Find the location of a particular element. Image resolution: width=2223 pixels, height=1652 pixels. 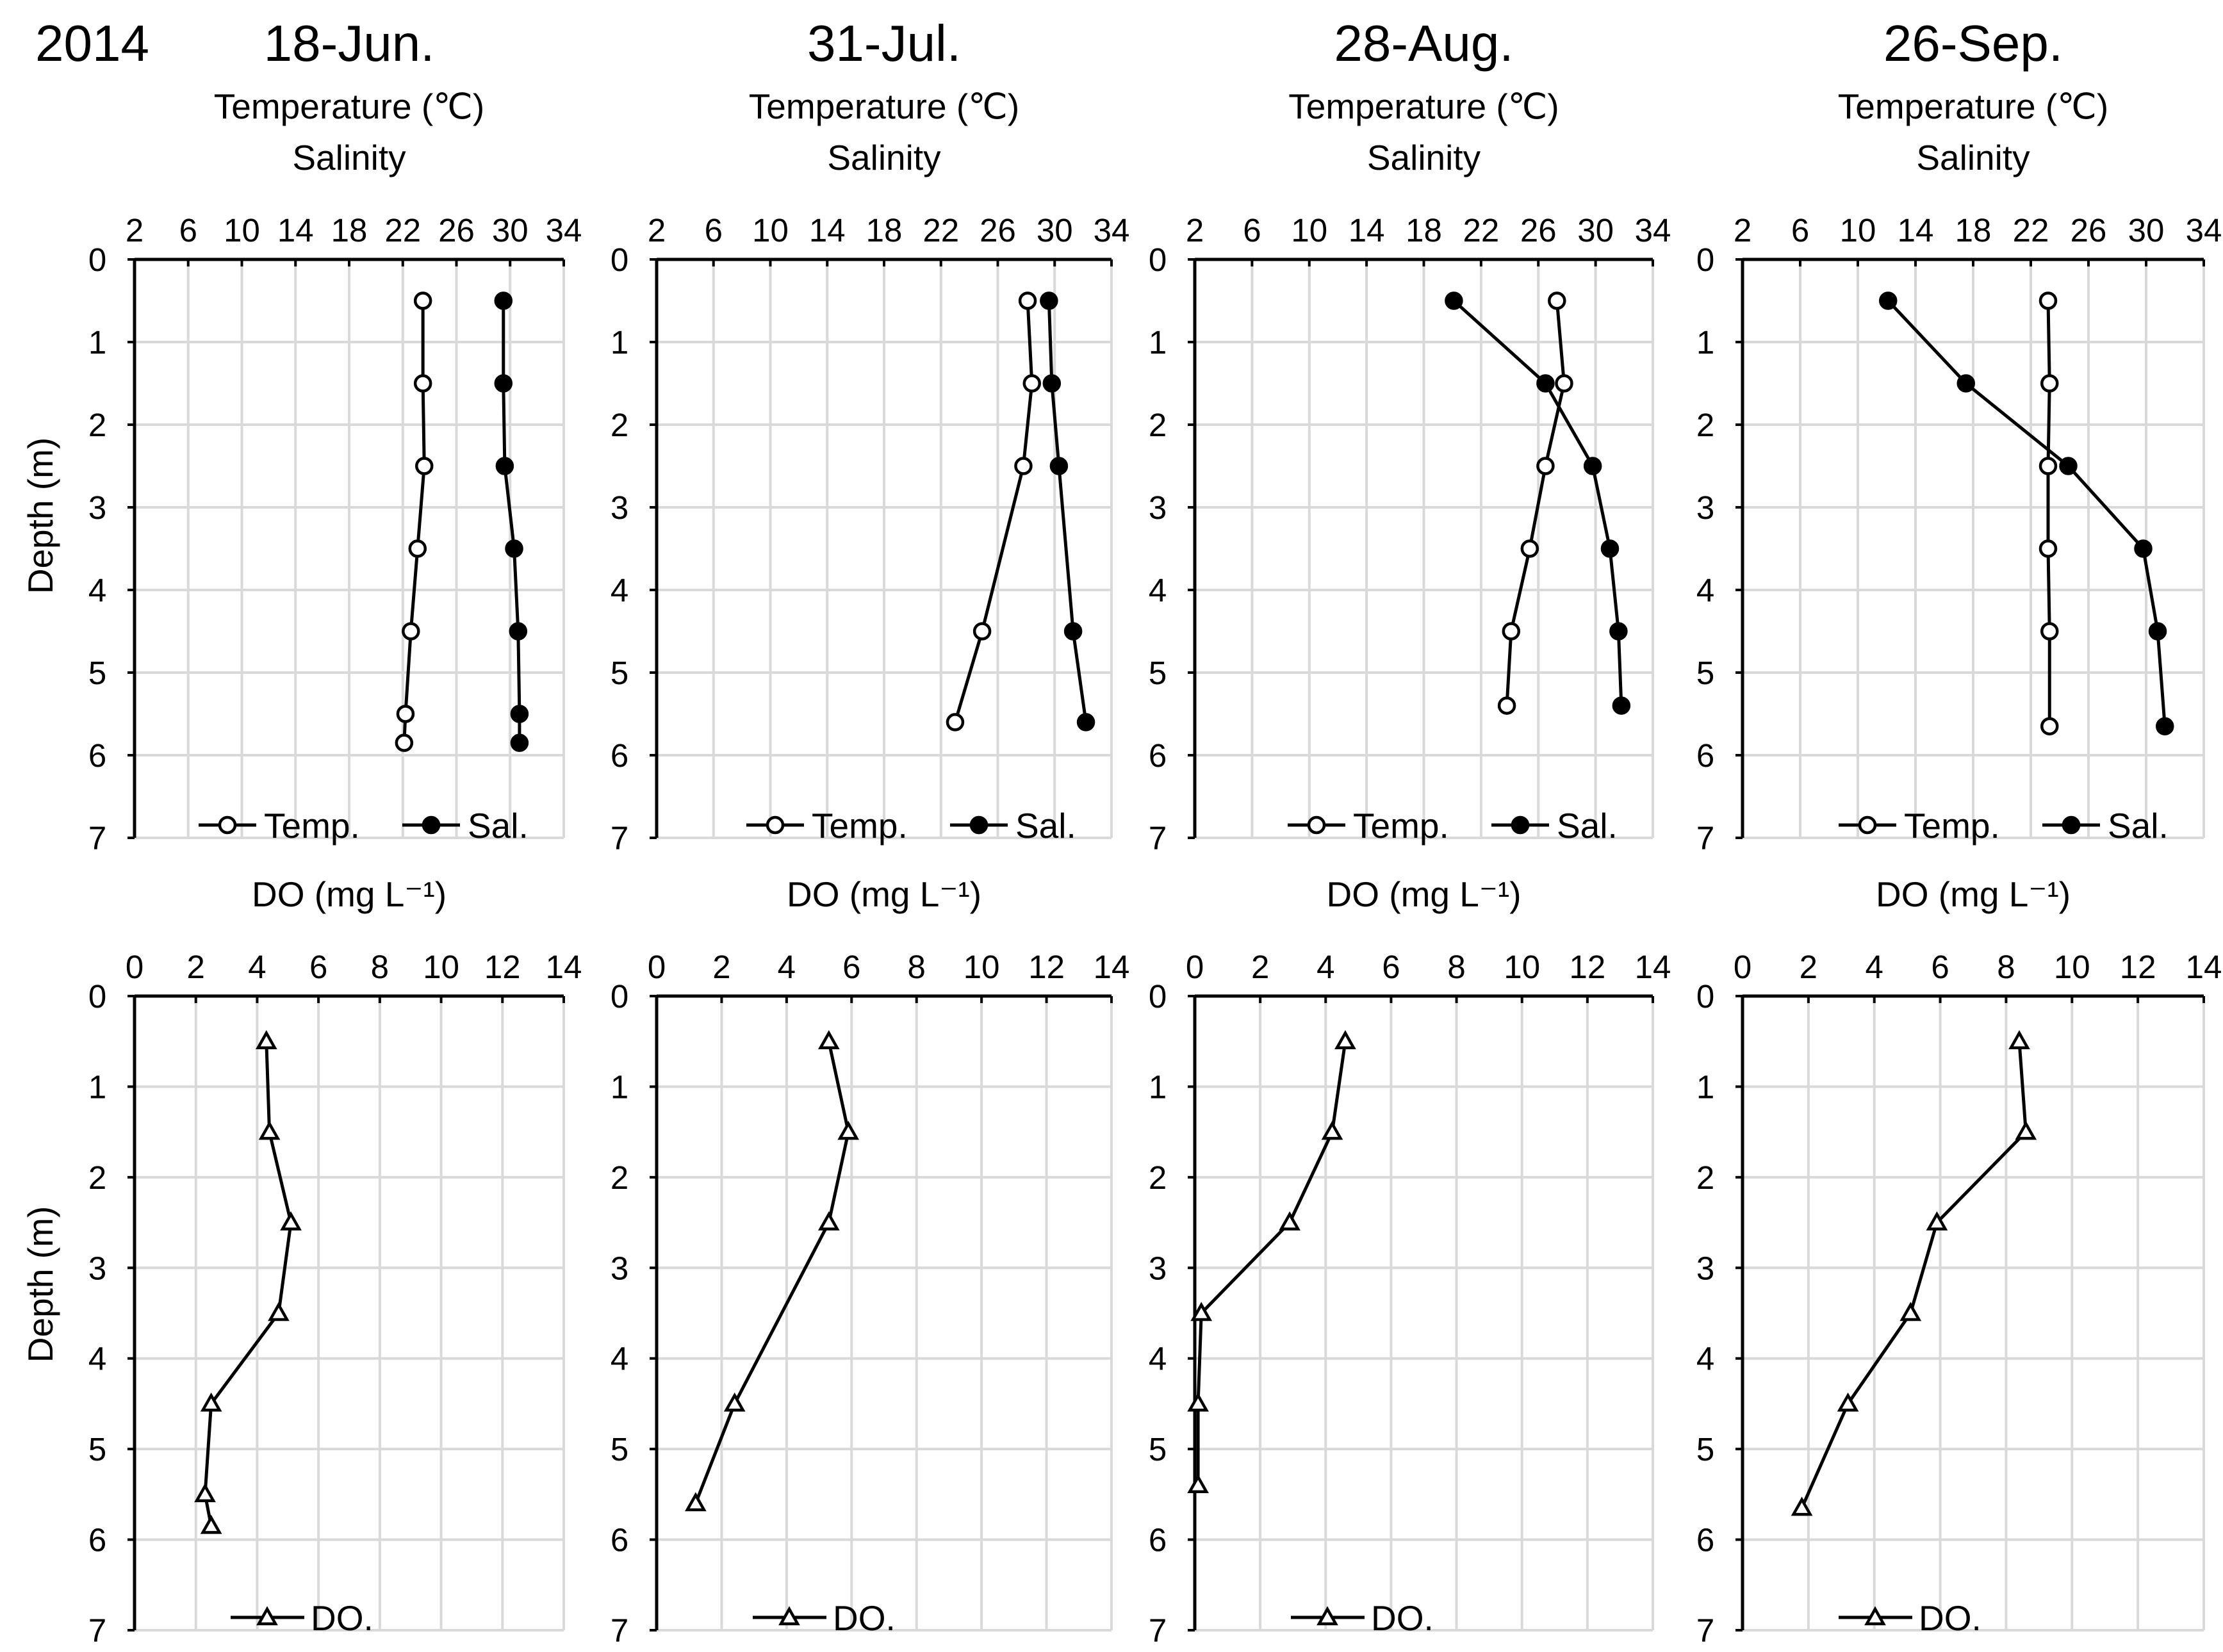

x-tick-label: 18 is located at coordinates (1424, 231).